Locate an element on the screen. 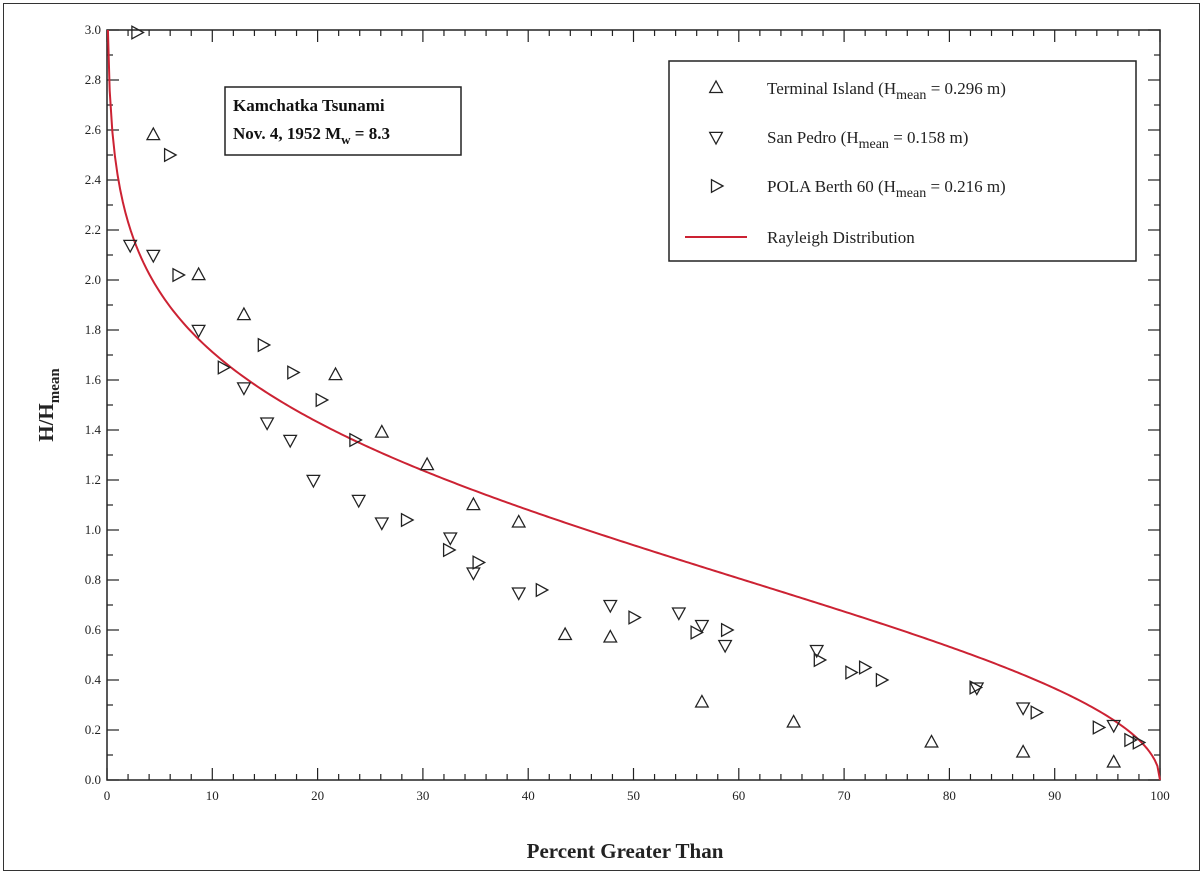 This screenshot has height=875, width=1204. x-tick-label: 100 is located at coordinates (1160, 795).